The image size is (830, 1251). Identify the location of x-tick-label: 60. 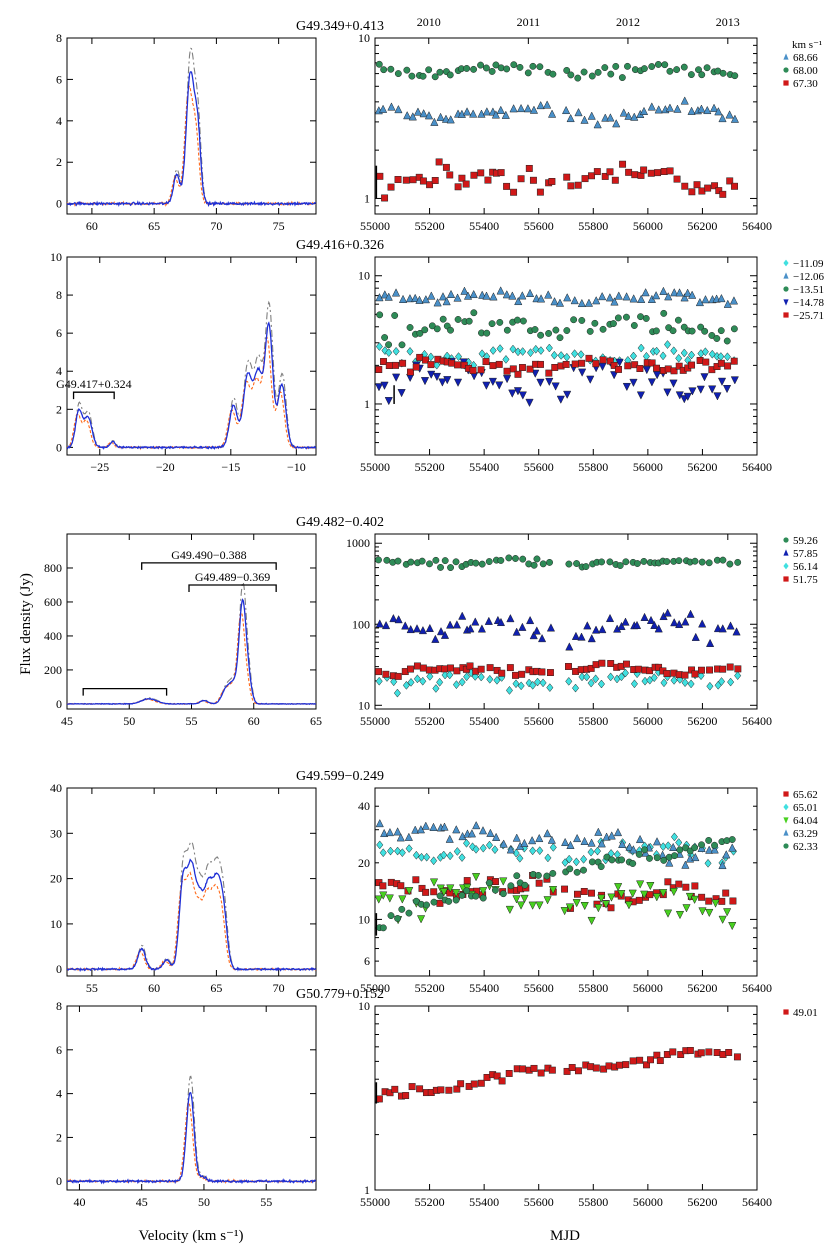
(92, 226).